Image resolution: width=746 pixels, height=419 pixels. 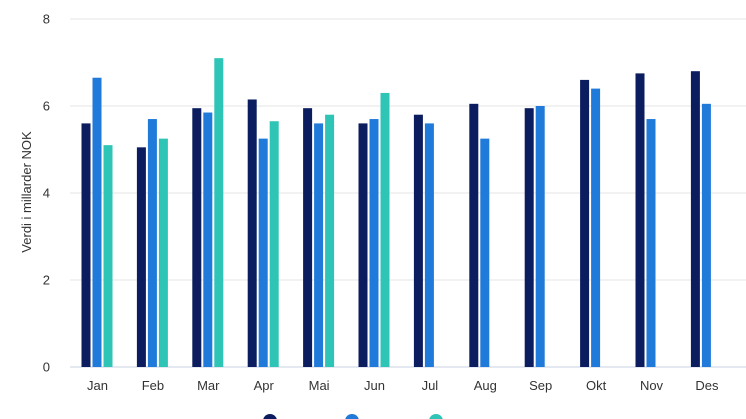 I want to click on y-tick-label: 6, so click(x=46, y=106).